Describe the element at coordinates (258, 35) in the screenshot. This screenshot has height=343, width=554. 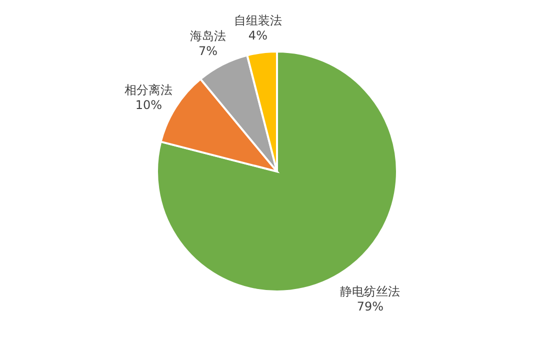
I see `data-label: 4%` at that location.